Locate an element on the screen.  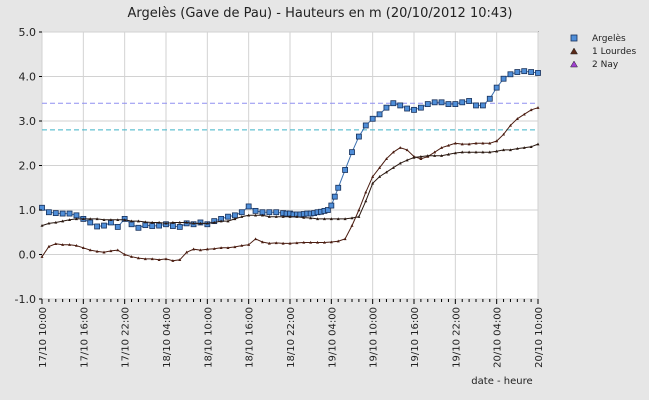
legend-item: 1 Lourdes is located at coordinates (603, 52).